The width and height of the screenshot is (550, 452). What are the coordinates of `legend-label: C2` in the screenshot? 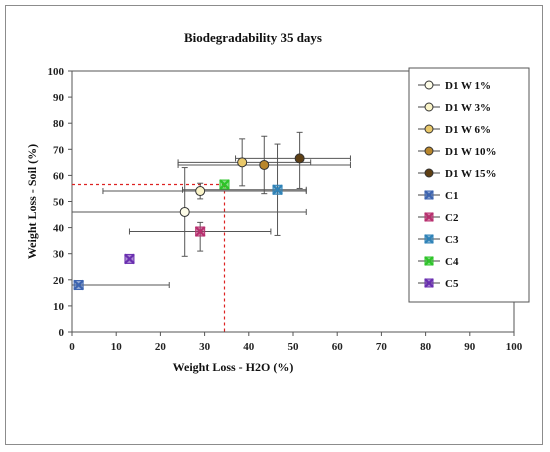 It's located at (452, 218).